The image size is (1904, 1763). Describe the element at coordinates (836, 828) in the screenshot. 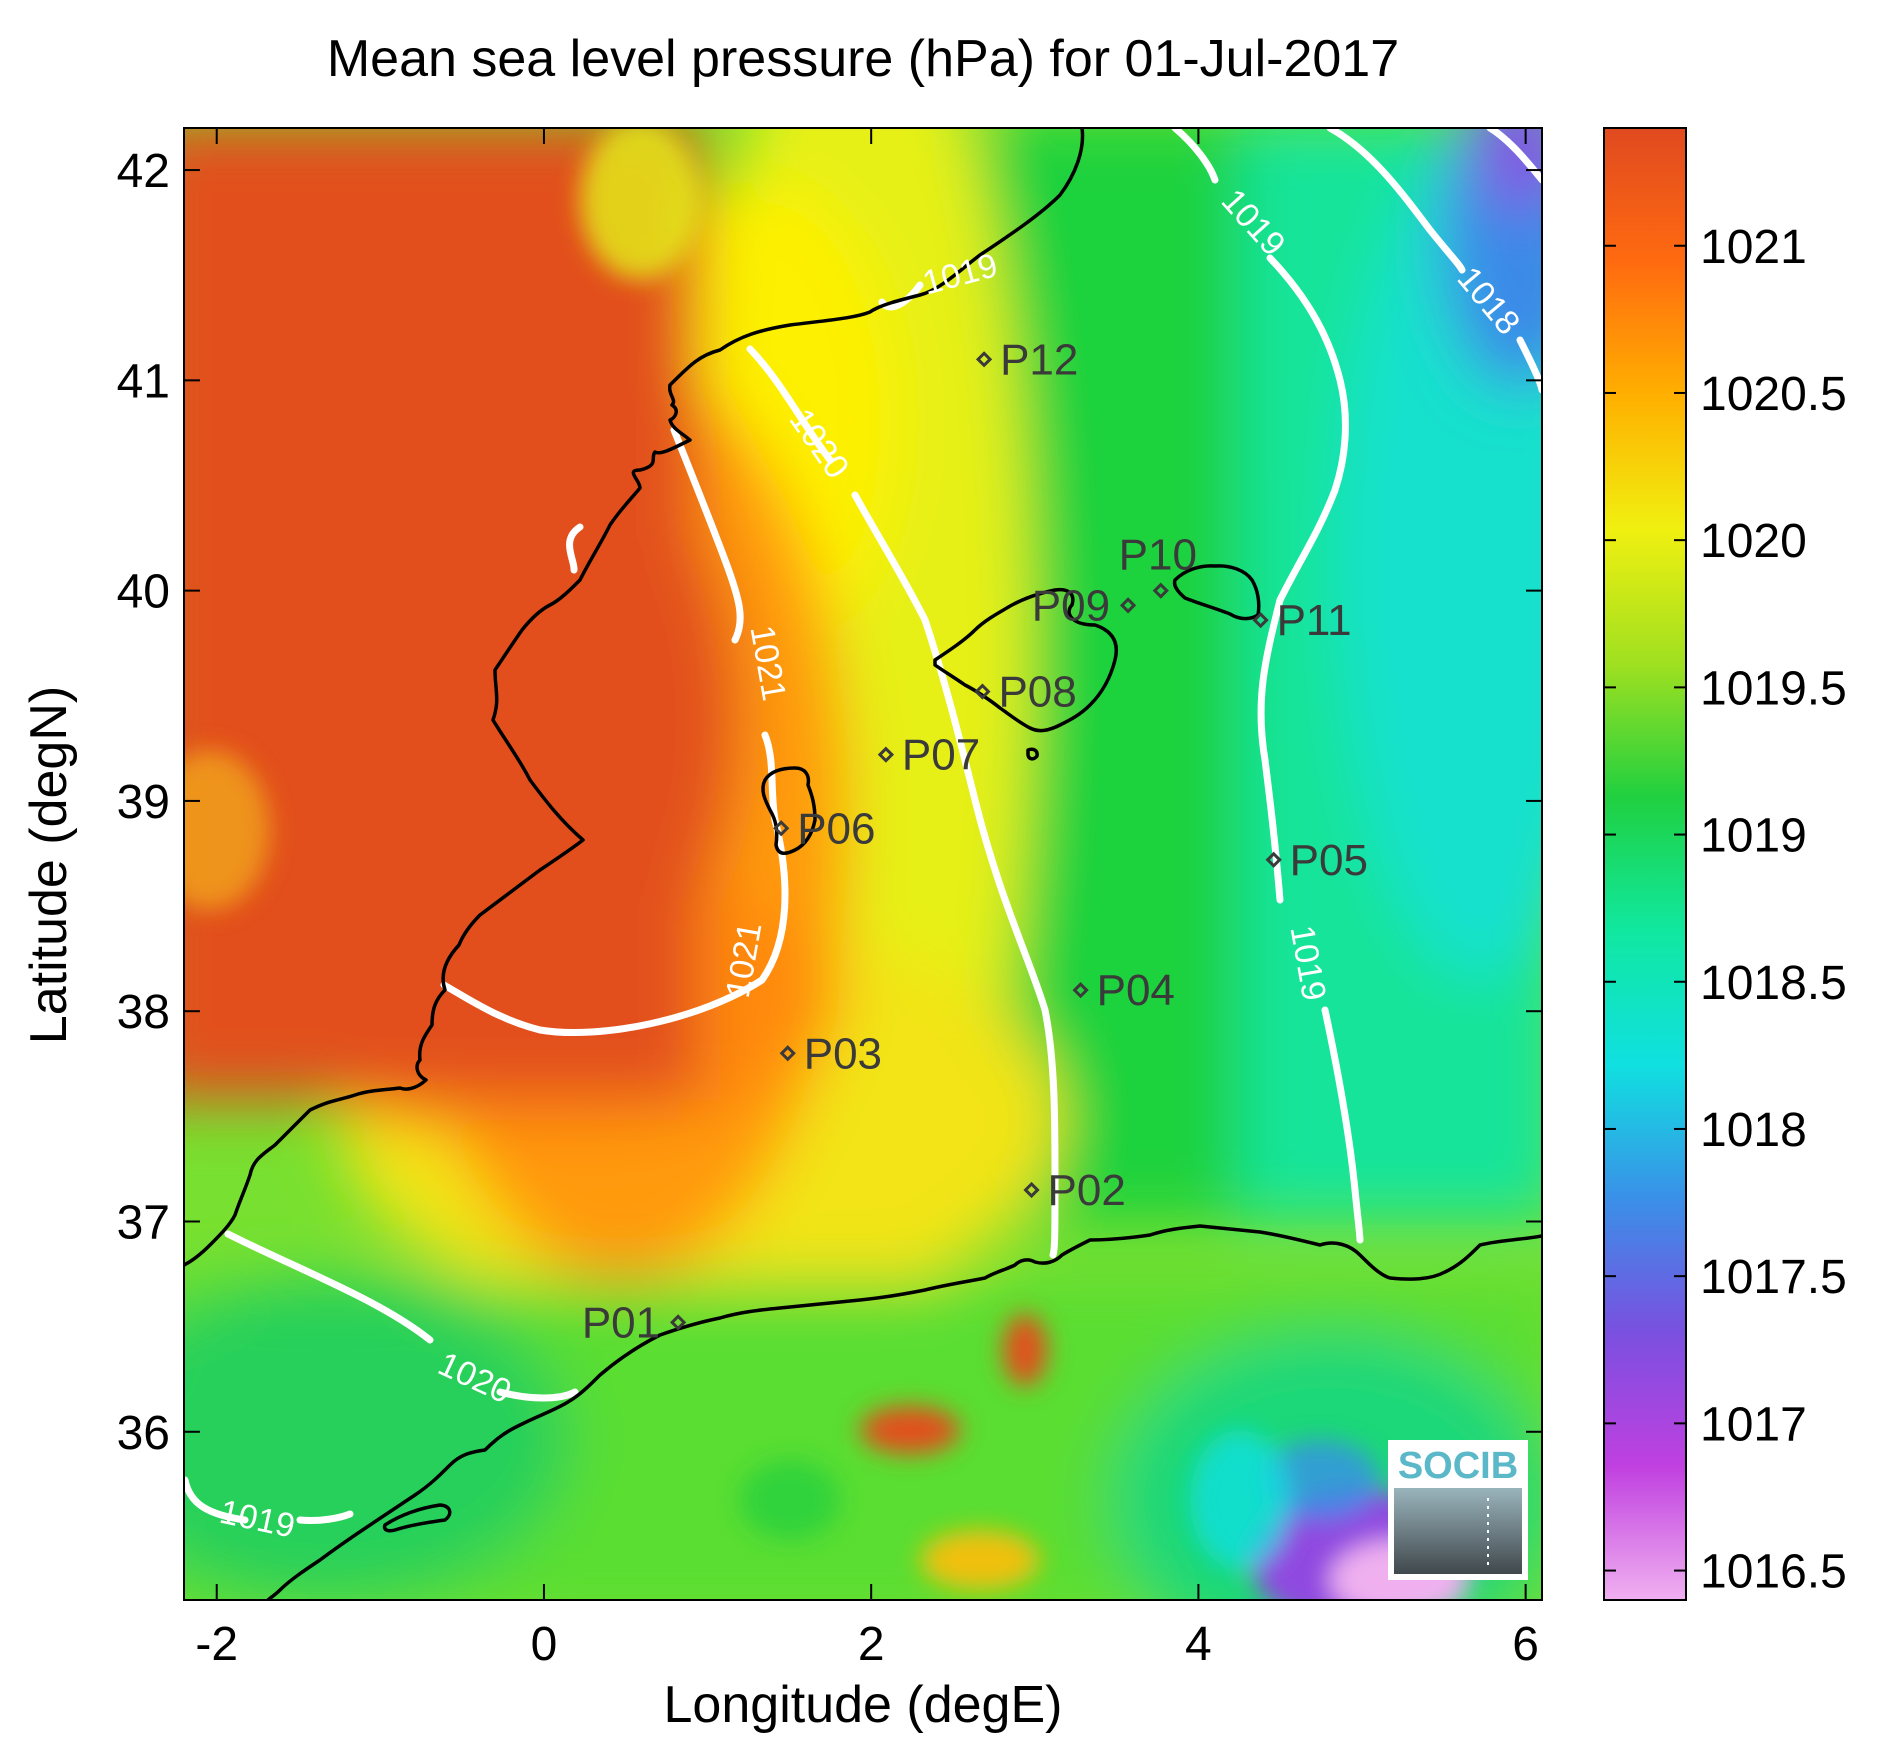

I see `station-label: P06` at that location.